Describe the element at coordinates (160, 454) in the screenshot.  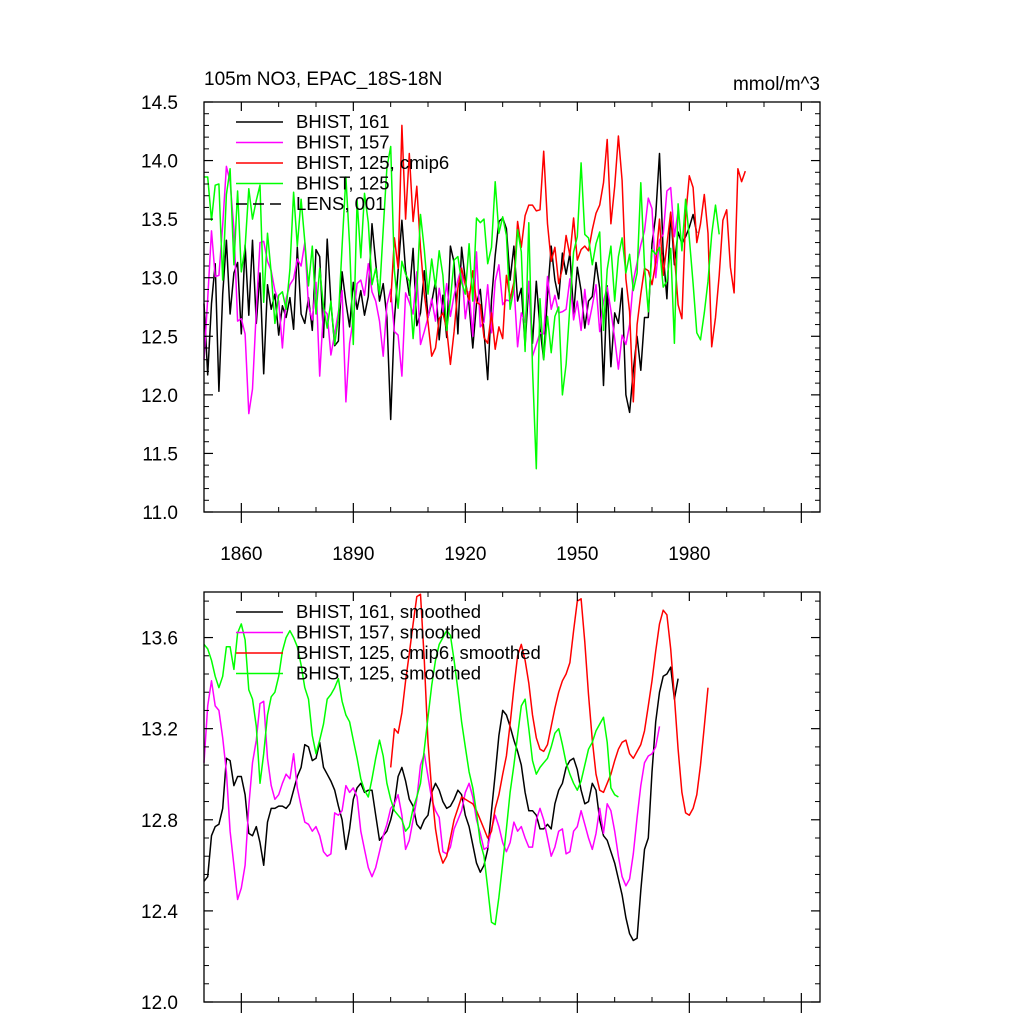
I see `y-tick-label: 11.5` at that location.